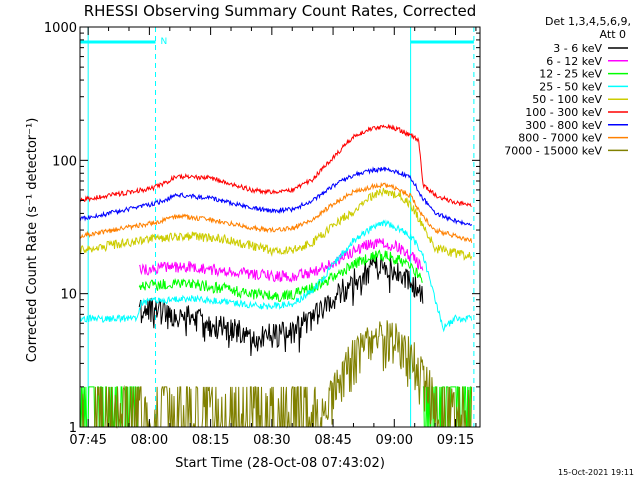 The width and height of the screenshot is (640, 480). I want to click on legend-label: 12 - 25 keV, so click(570, 74).